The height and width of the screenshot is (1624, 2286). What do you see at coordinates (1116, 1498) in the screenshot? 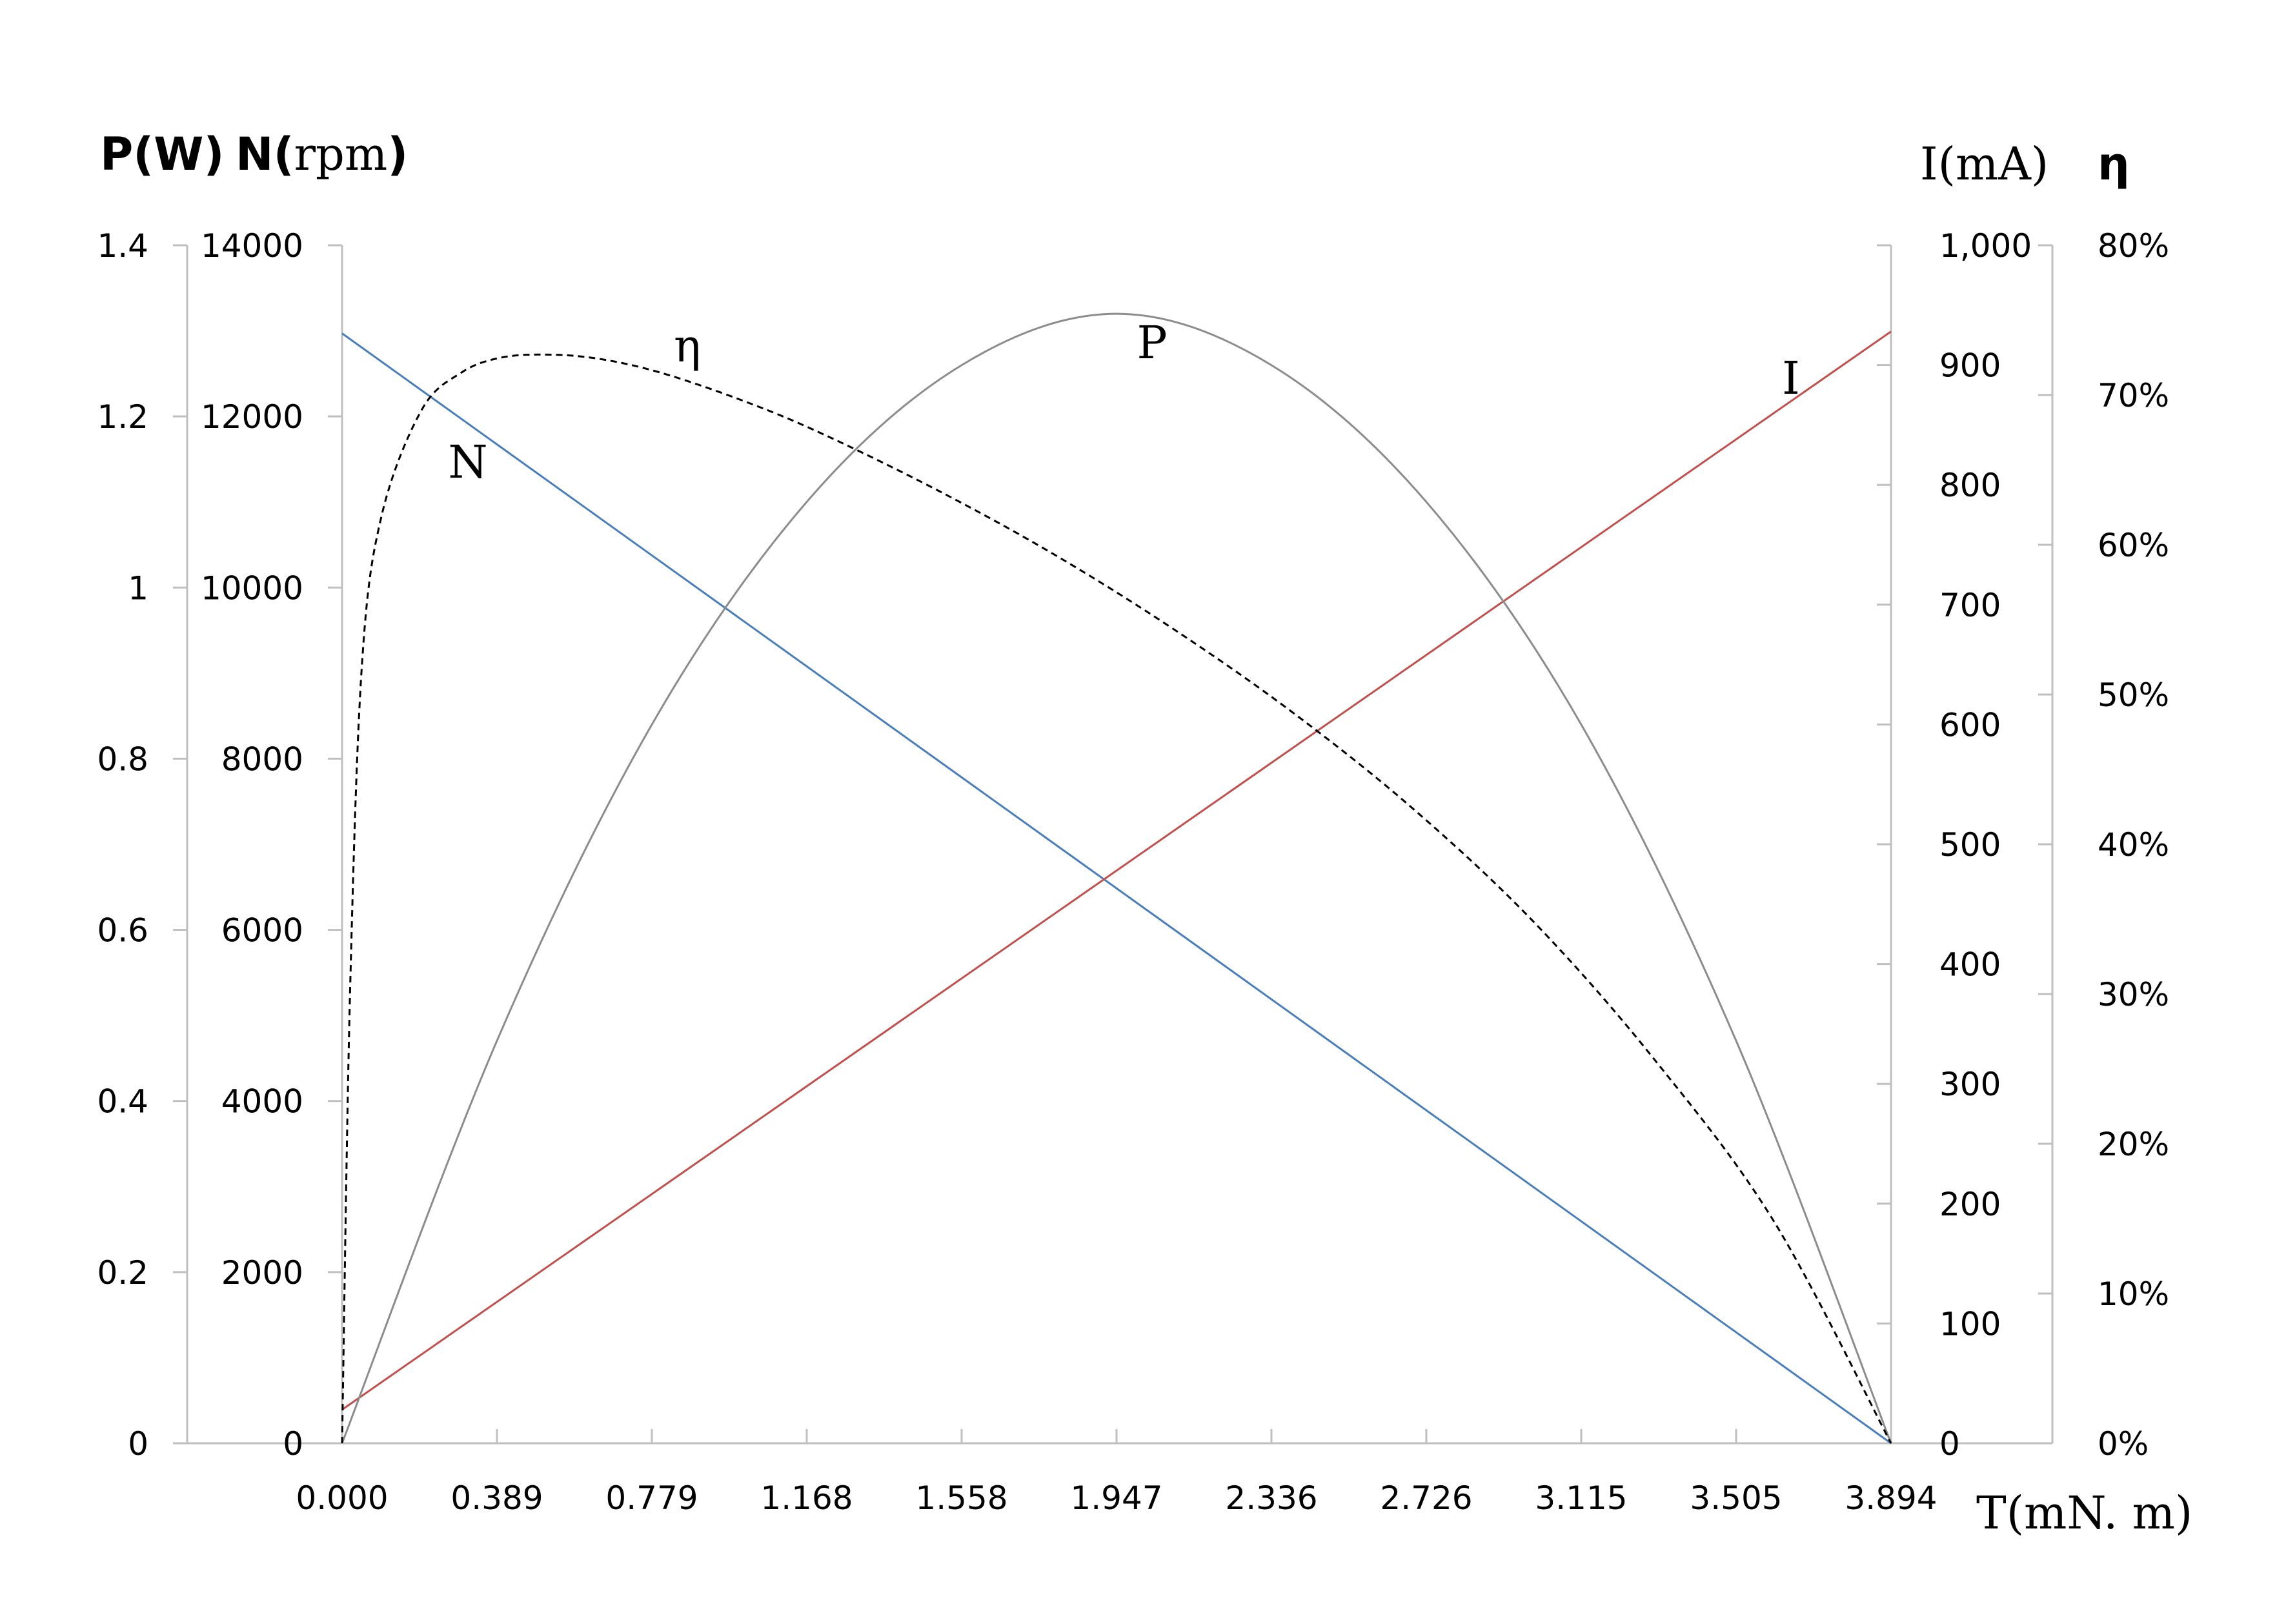
I see `x-axis-tick-label: 1.947` at bounding box center [1116, 1498].